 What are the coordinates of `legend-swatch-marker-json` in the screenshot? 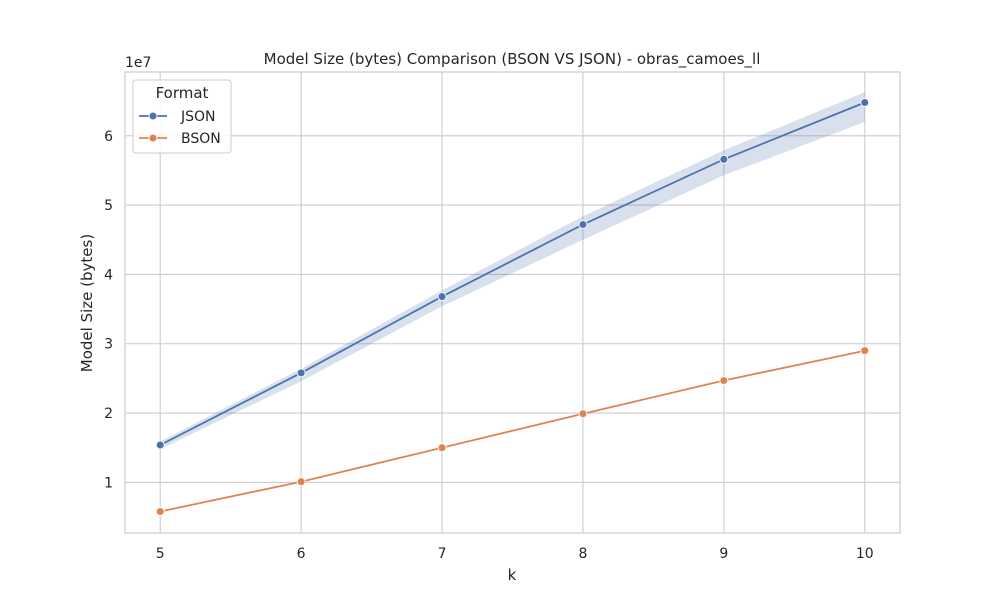 It's located at (153, 116).